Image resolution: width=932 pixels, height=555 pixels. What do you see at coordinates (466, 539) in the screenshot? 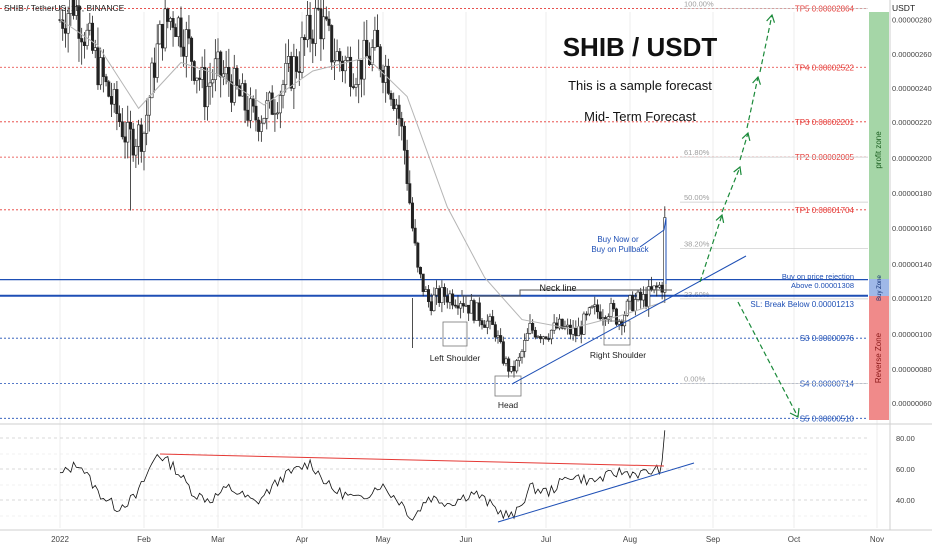
I see `time-tick-label: Jun` at bounding box center [466, 539].